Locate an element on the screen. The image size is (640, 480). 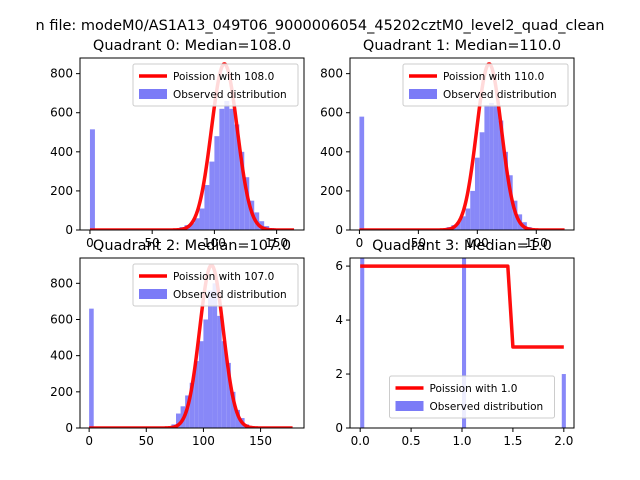
chart-title: Quadrant 2: Median=107.0 is located at coordinates (192, 246).